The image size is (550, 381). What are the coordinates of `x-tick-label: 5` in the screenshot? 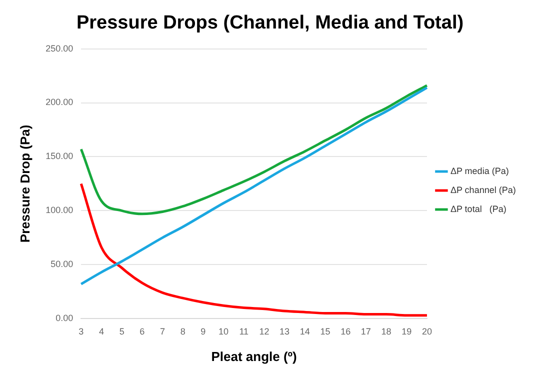 It's located at (121, 331).